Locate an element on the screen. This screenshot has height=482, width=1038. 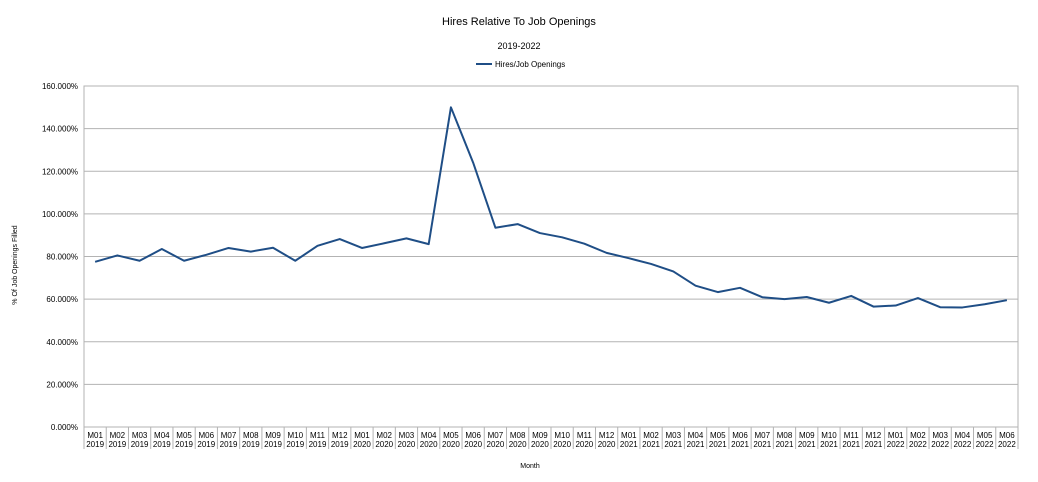
y-tick-label: 80.000% is located at coordinates (62, 257).